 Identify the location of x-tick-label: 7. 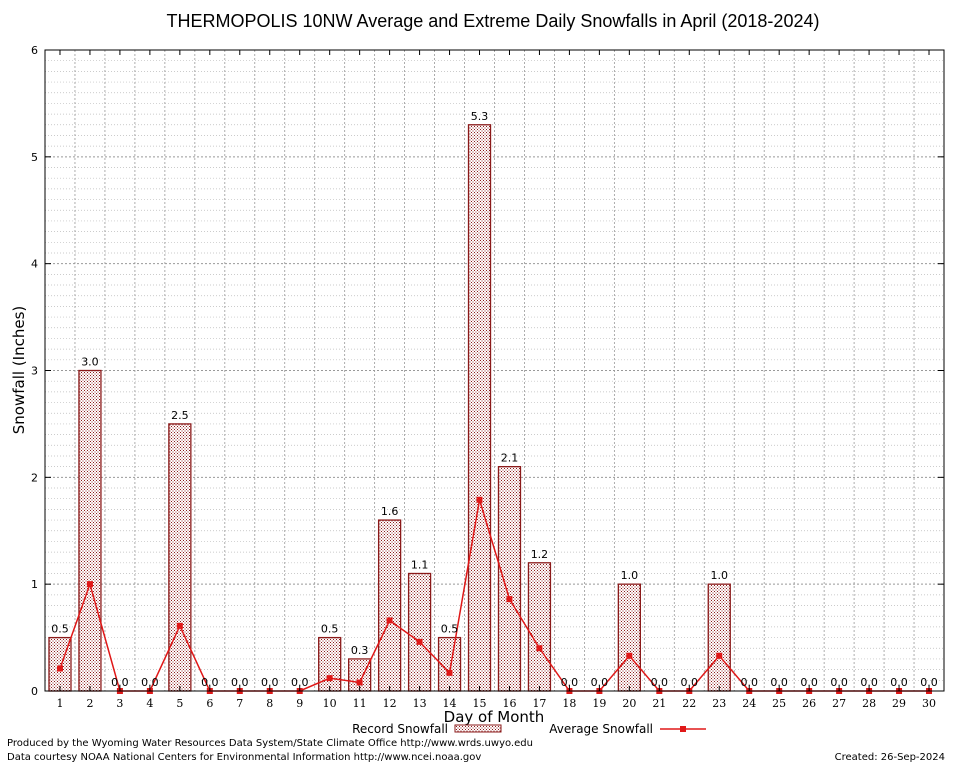
(239, 703).